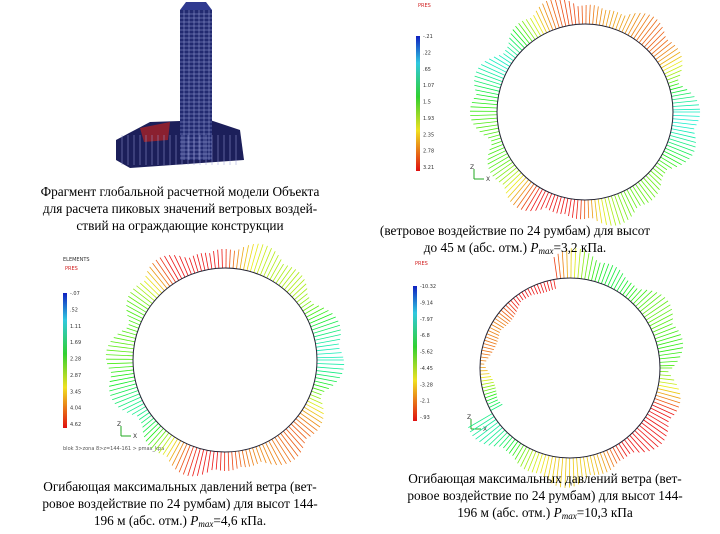  I want to click on legend-label: -.21, so click(428, 37).